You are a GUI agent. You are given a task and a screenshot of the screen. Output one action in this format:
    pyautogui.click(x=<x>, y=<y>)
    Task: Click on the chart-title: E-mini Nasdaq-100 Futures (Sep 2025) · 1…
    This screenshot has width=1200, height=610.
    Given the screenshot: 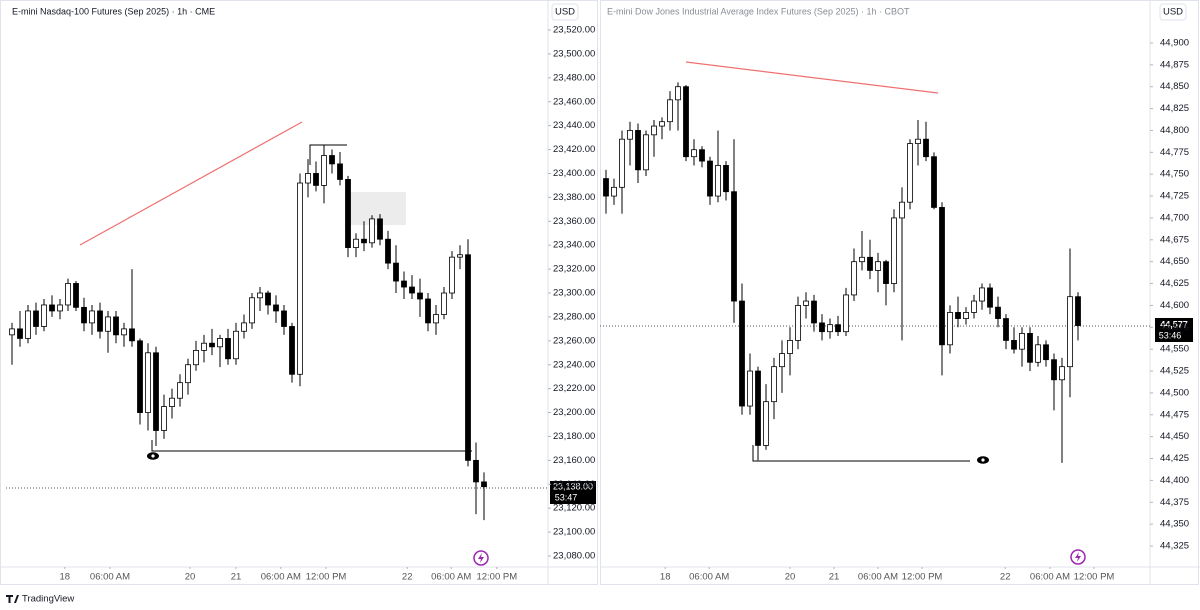 What is the action you would take?
    pyautogui.click(x=113, y=11)
    